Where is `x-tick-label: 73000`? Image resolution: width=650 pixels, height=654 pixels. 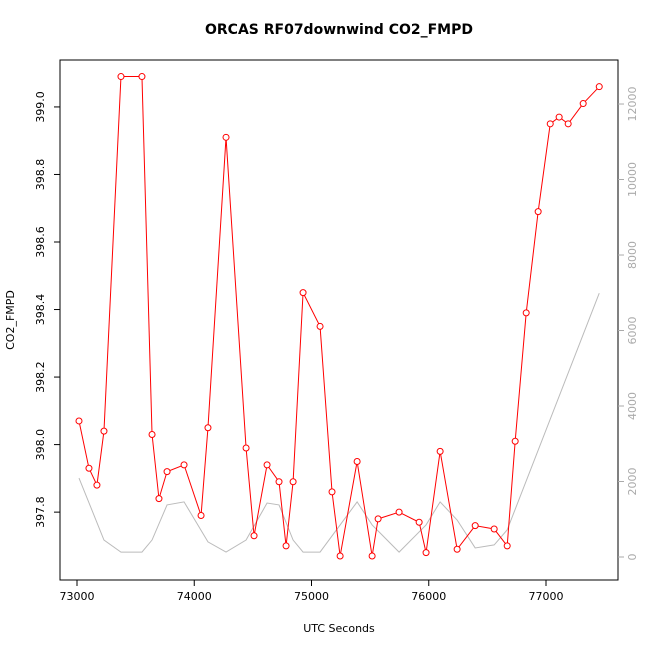
x-tick-label: 73000 is located at coordinates (77, 596).